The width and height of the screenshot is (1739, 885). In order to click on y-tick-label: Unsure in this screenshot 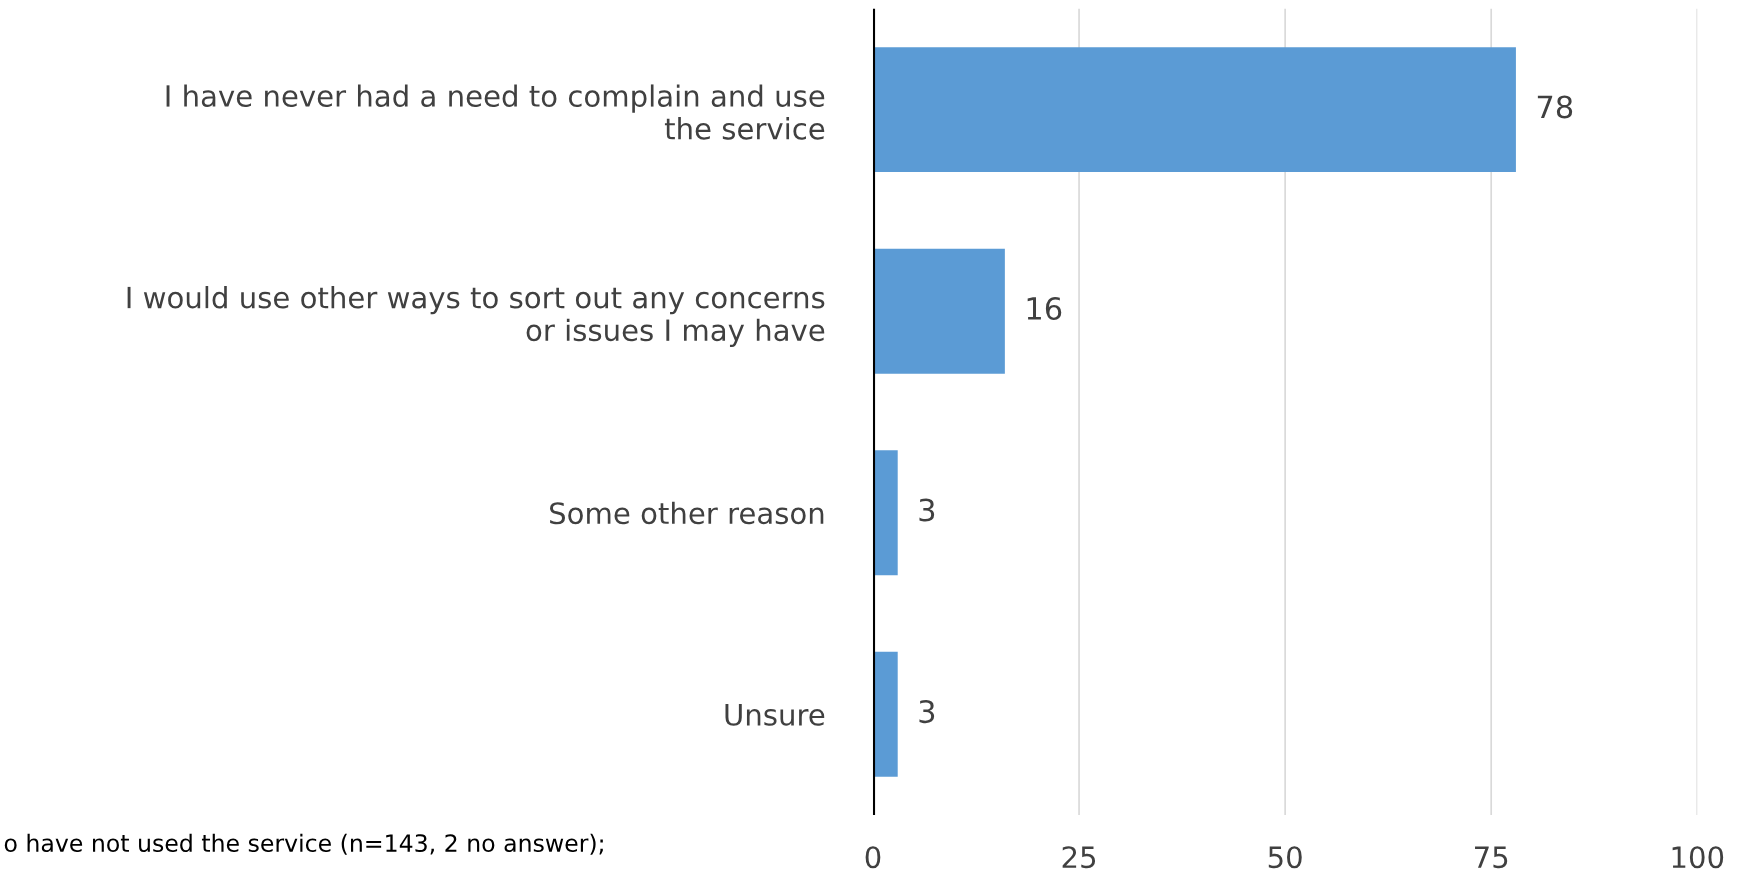, I will do `click(775, 715)`.